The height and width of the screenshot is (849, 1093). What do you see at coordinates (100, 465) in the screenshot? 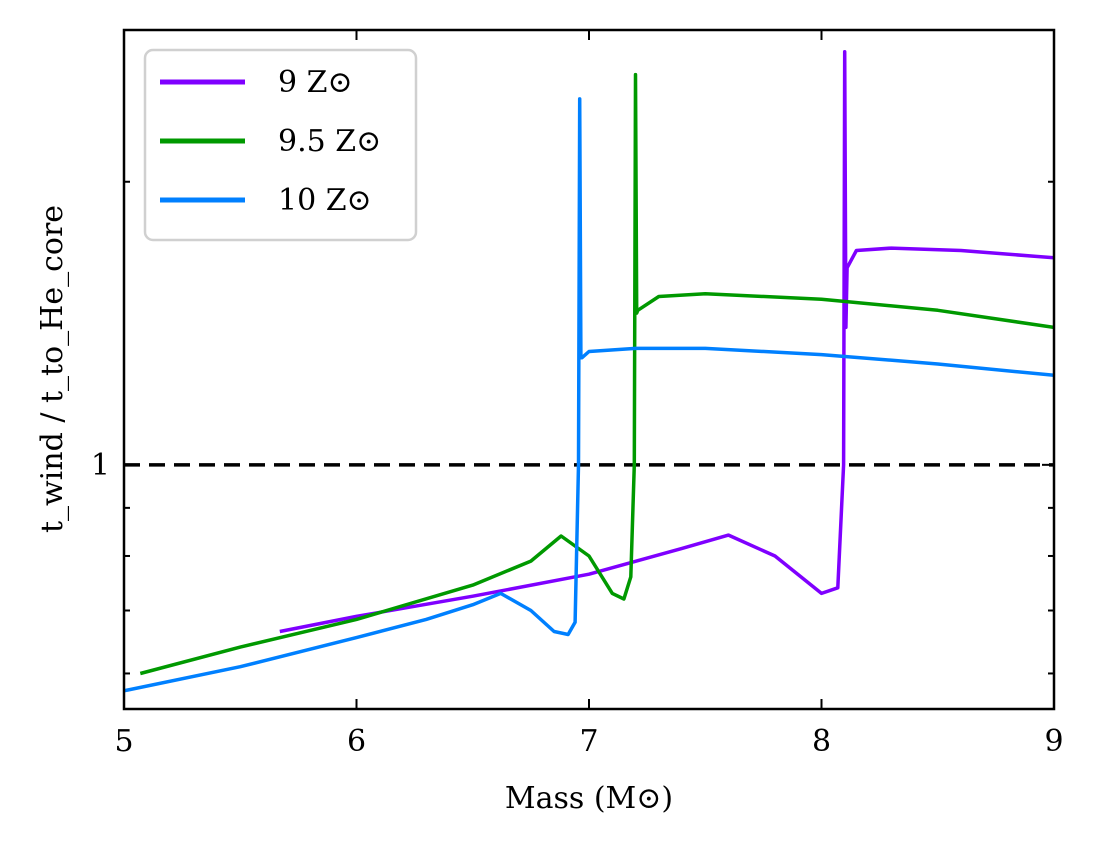
I see `y-tick-label: 1` at bounding box center [100, 465].